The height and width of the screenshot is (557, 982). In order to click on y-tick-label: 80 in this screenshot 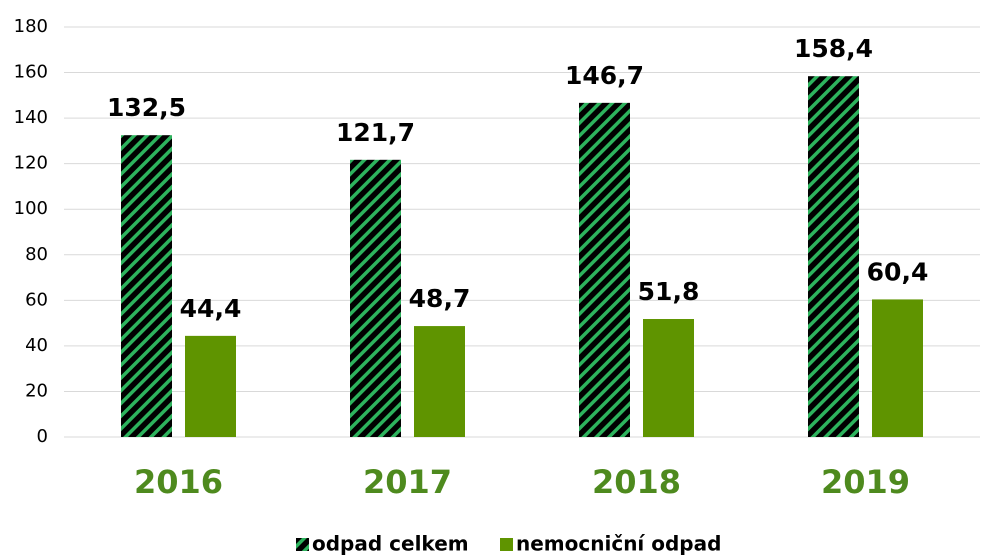, I will do `click(36, 254)`.